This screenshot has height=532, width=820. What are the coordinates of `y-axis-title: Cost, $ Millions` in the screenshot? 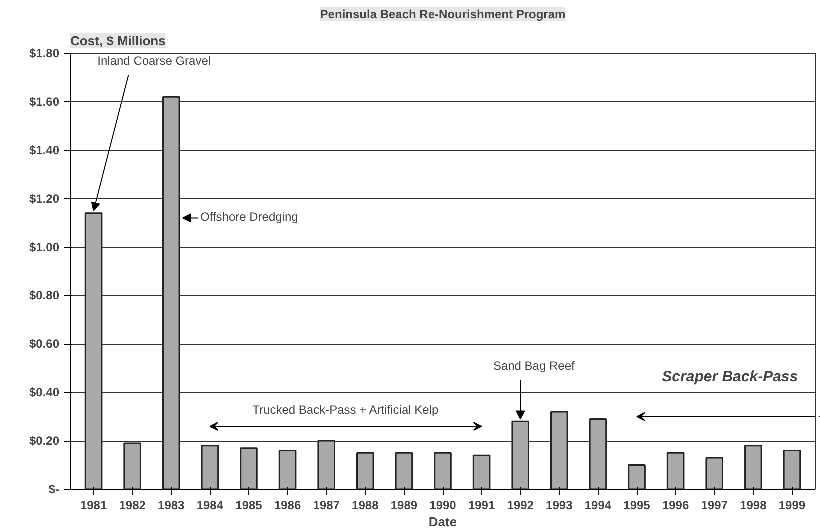 It's located at (118, 41).